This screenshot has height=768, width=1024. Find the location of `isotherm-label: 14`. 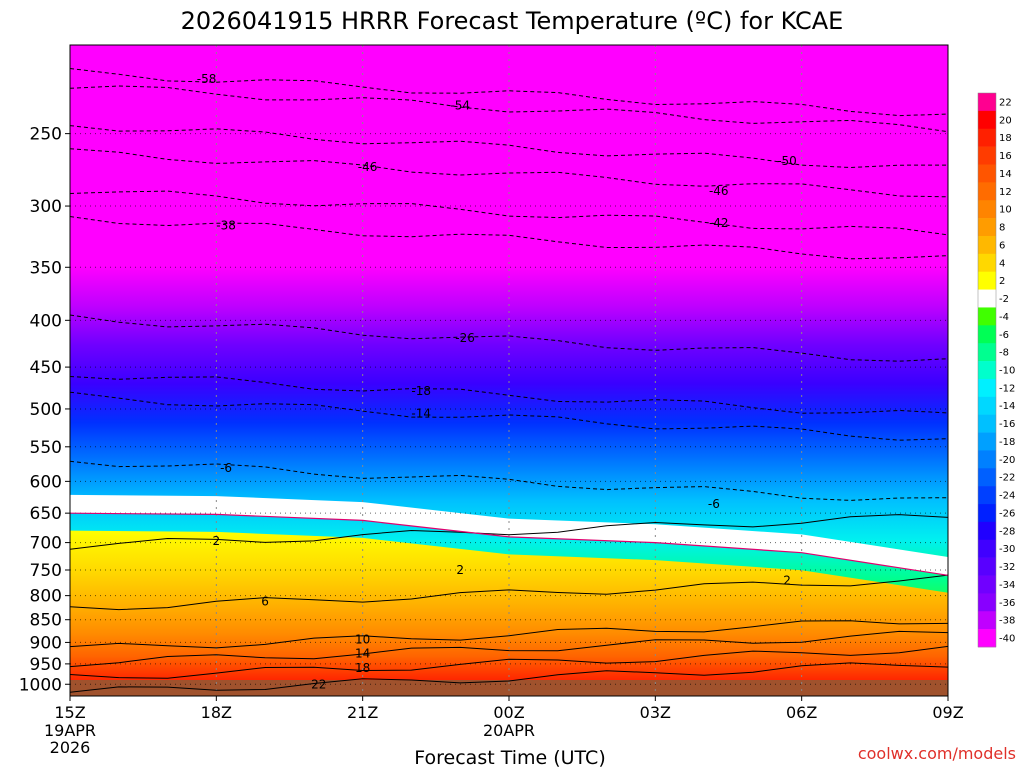

isotherm-label: 14 is located at coordinates (362, 653).